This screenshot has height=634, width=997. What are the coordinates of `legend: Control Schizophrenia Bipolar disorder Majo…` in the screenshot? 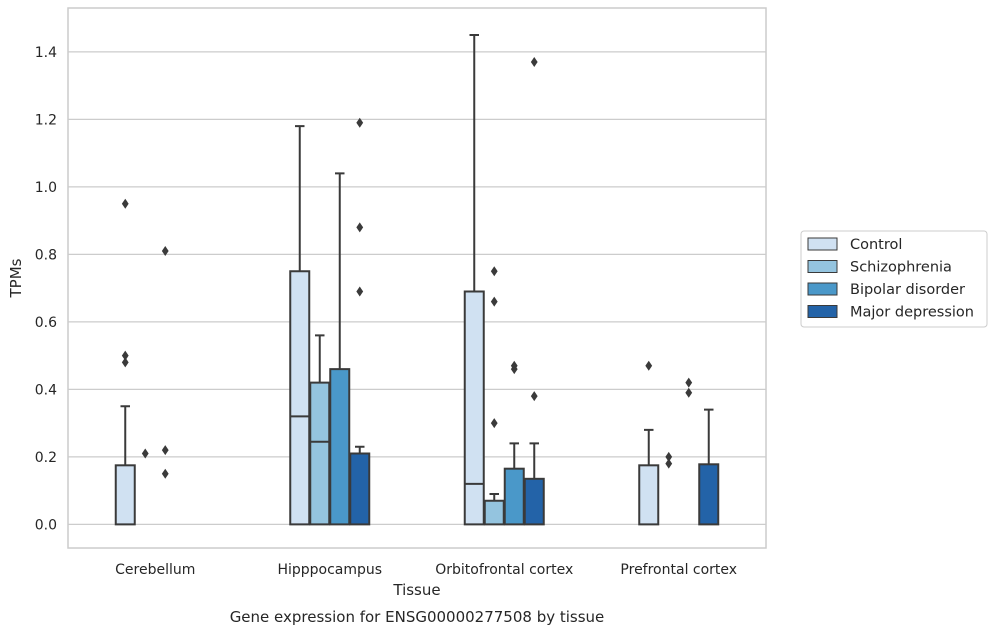 It's located at (894, 279).